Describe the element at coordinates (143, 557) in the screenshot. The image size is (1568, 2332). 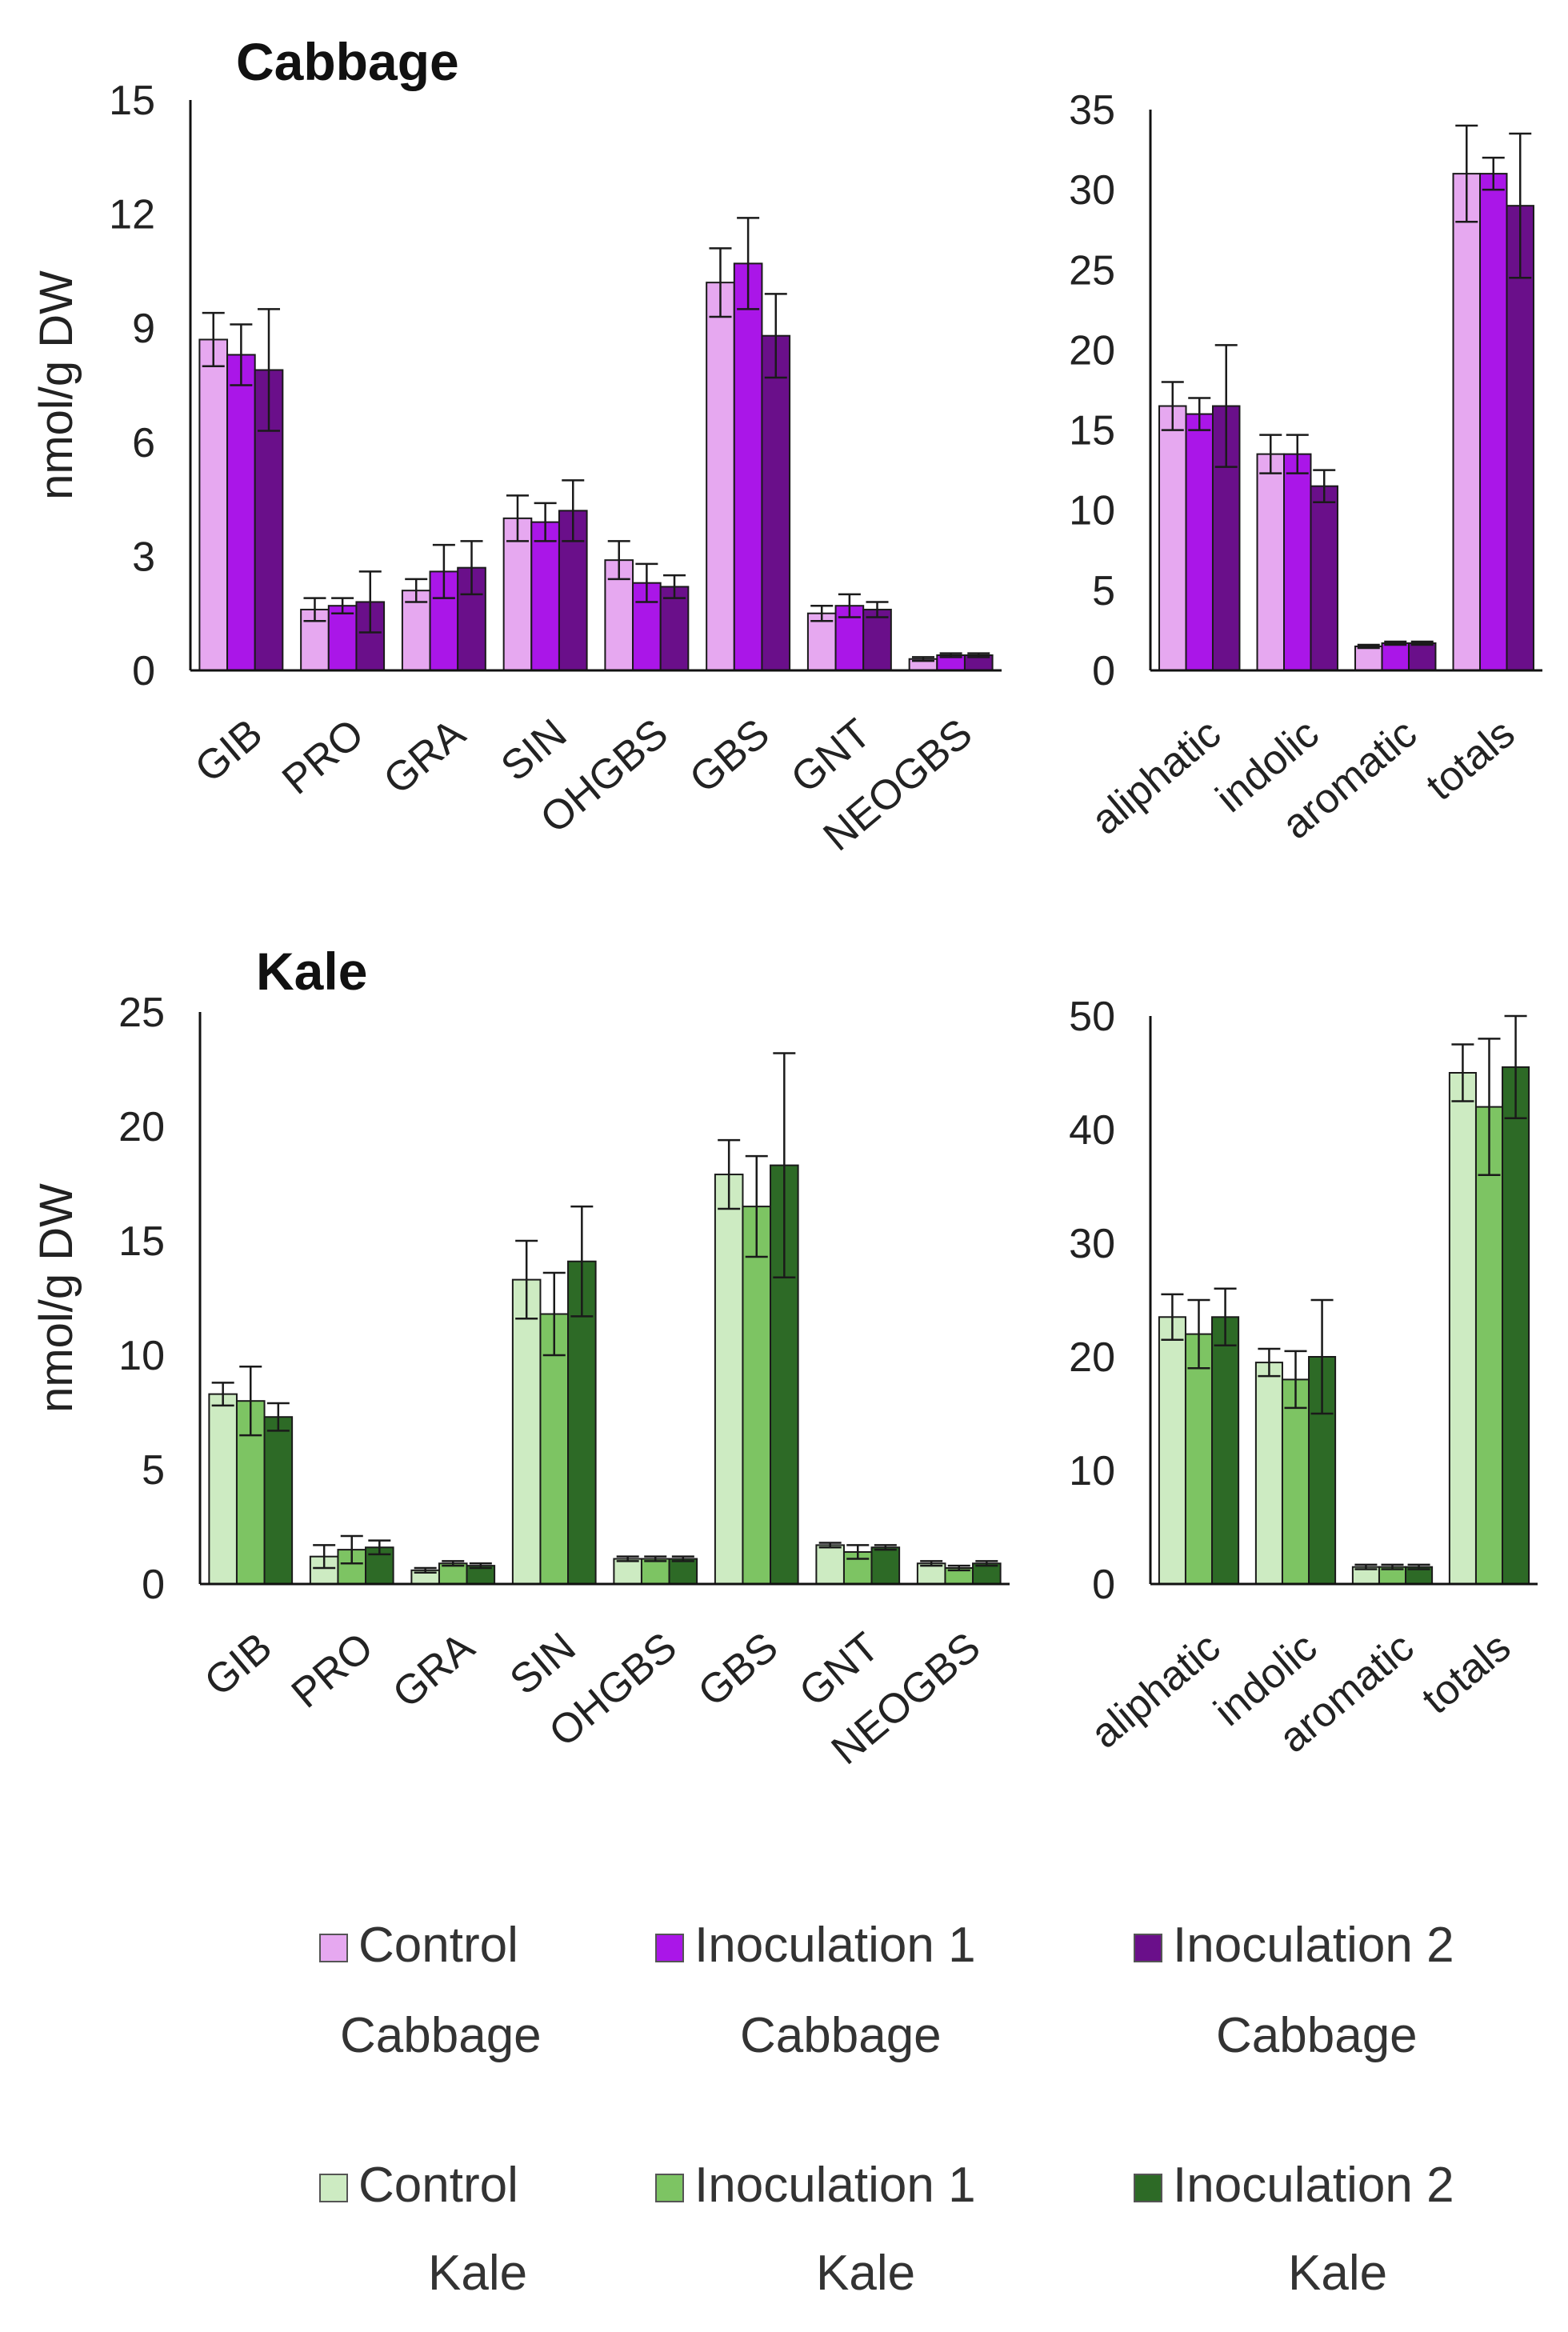
I see `y-tick-label: 3` at that location.